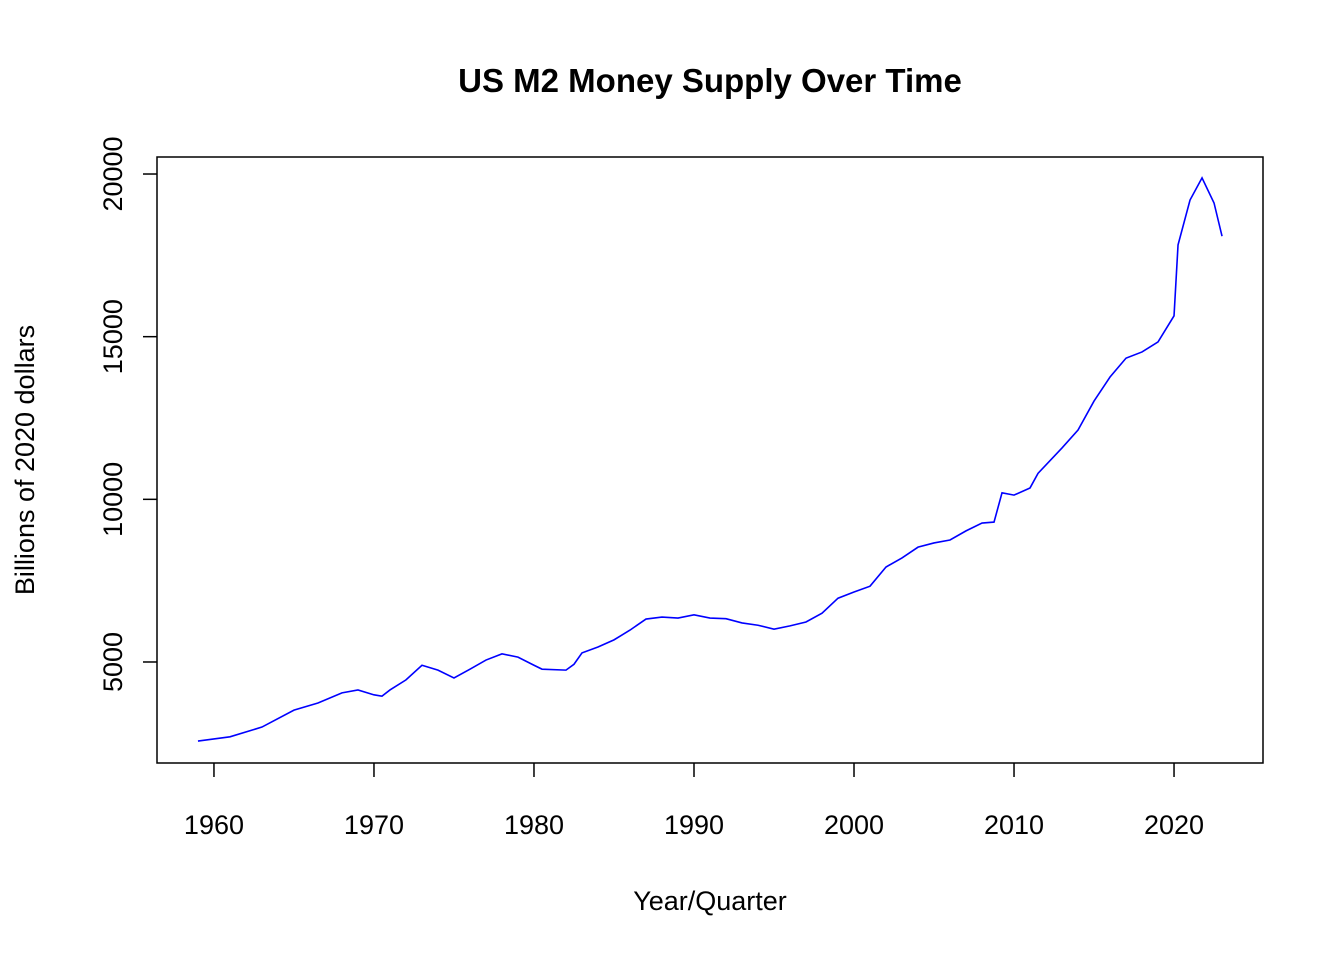 This screenshot has width=1344, height=965. Describe the element at coordinates (710, 80) in the screenshot. I see `chart-title: US M2 Money Supply Over Time` at that location.